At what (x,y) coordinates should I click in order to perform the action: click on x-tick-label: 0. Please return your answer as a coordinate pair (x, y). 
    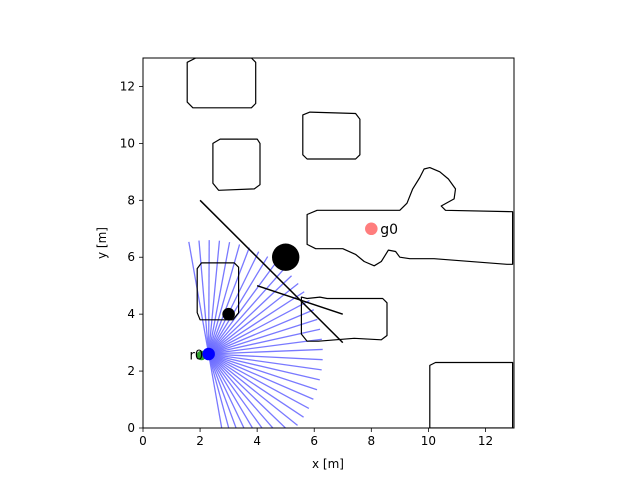
    Looking at the image, I should click on (143, 441).